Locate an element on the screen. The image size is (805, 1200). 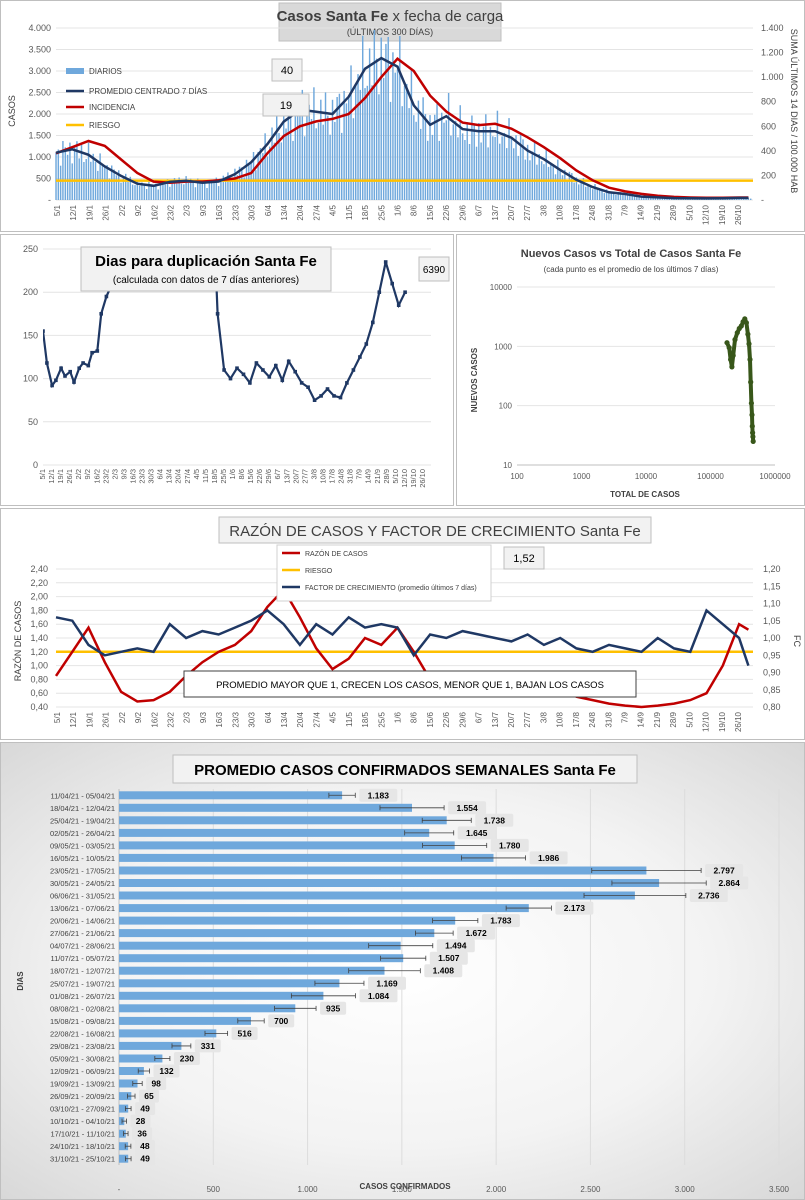
x-tick-label: 27/4 is located at coordinates (316, 212).